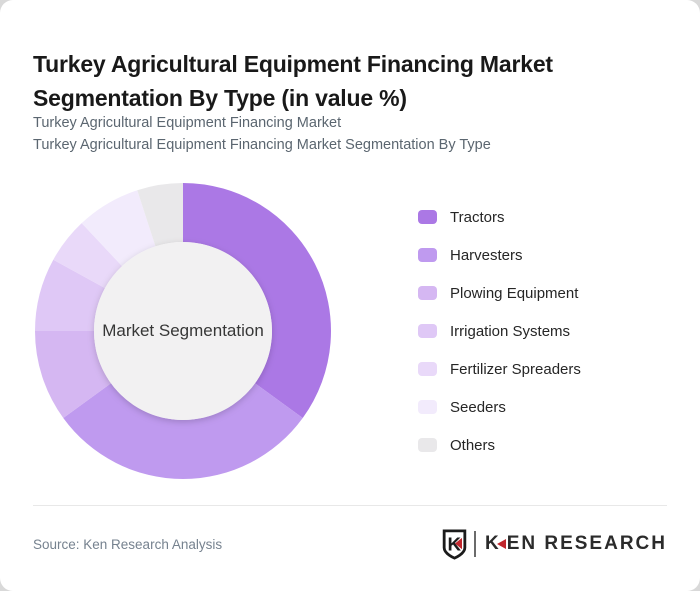 This screenshot has height=591, width=700. Describe the element at coordinates (501, 544) in the screenshot. I see `logo-red-triangle-icon` at that location.